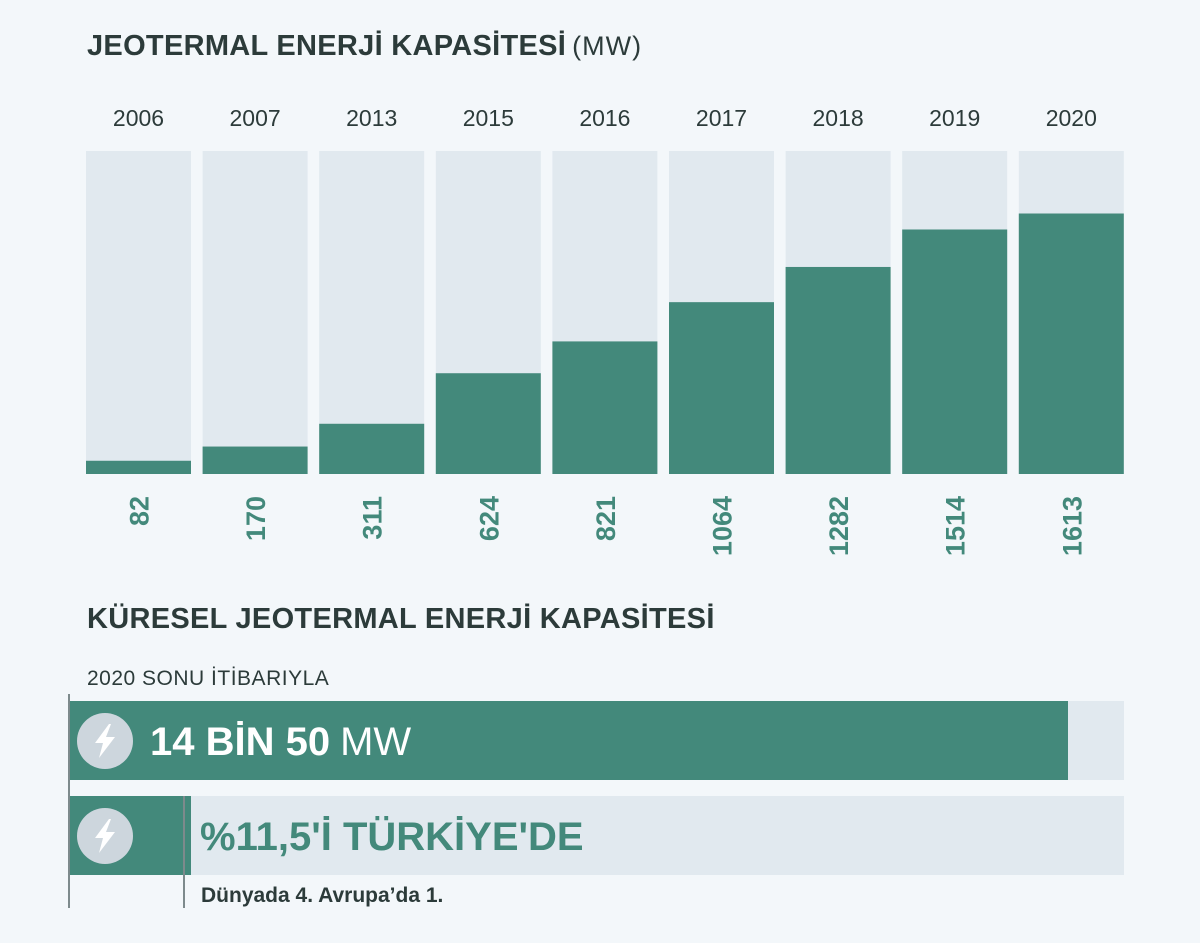 The width and height of the screenshot is (1200, 943). I want to click on year-label: 2017, so click(721, 118).